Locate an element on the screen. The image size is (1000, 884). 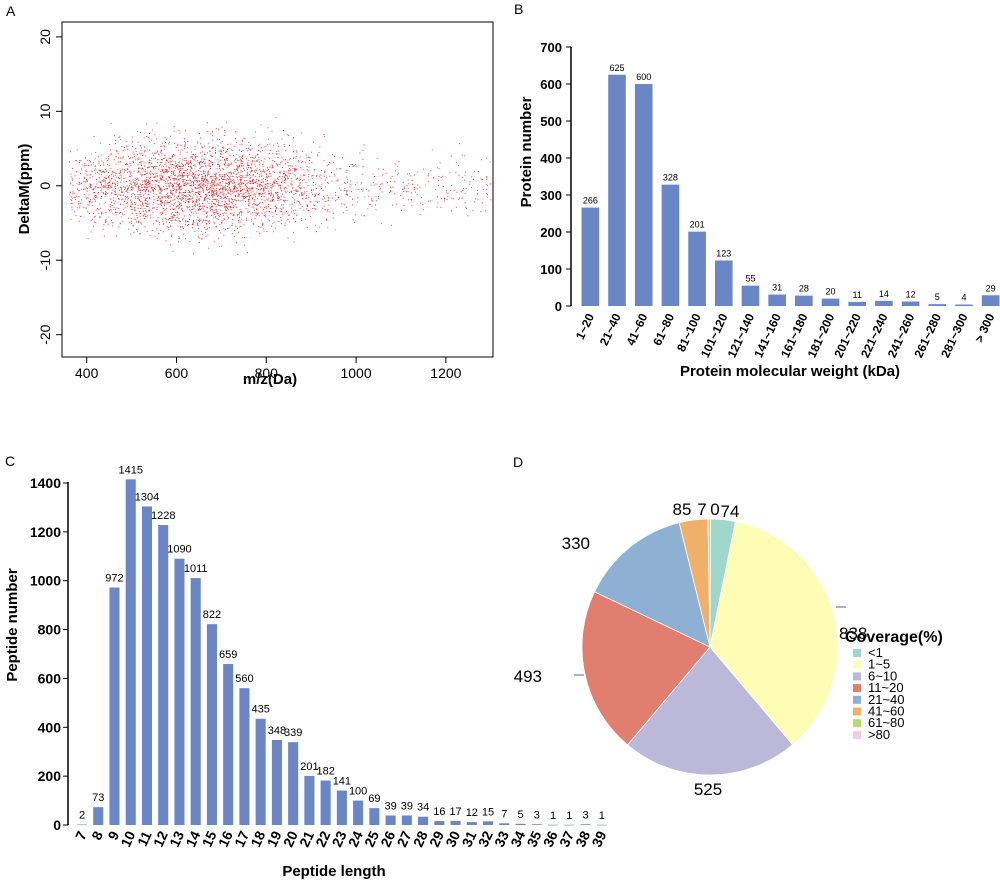
panel-c-y-tick-label: 0 is located at coordinates (57, 825).